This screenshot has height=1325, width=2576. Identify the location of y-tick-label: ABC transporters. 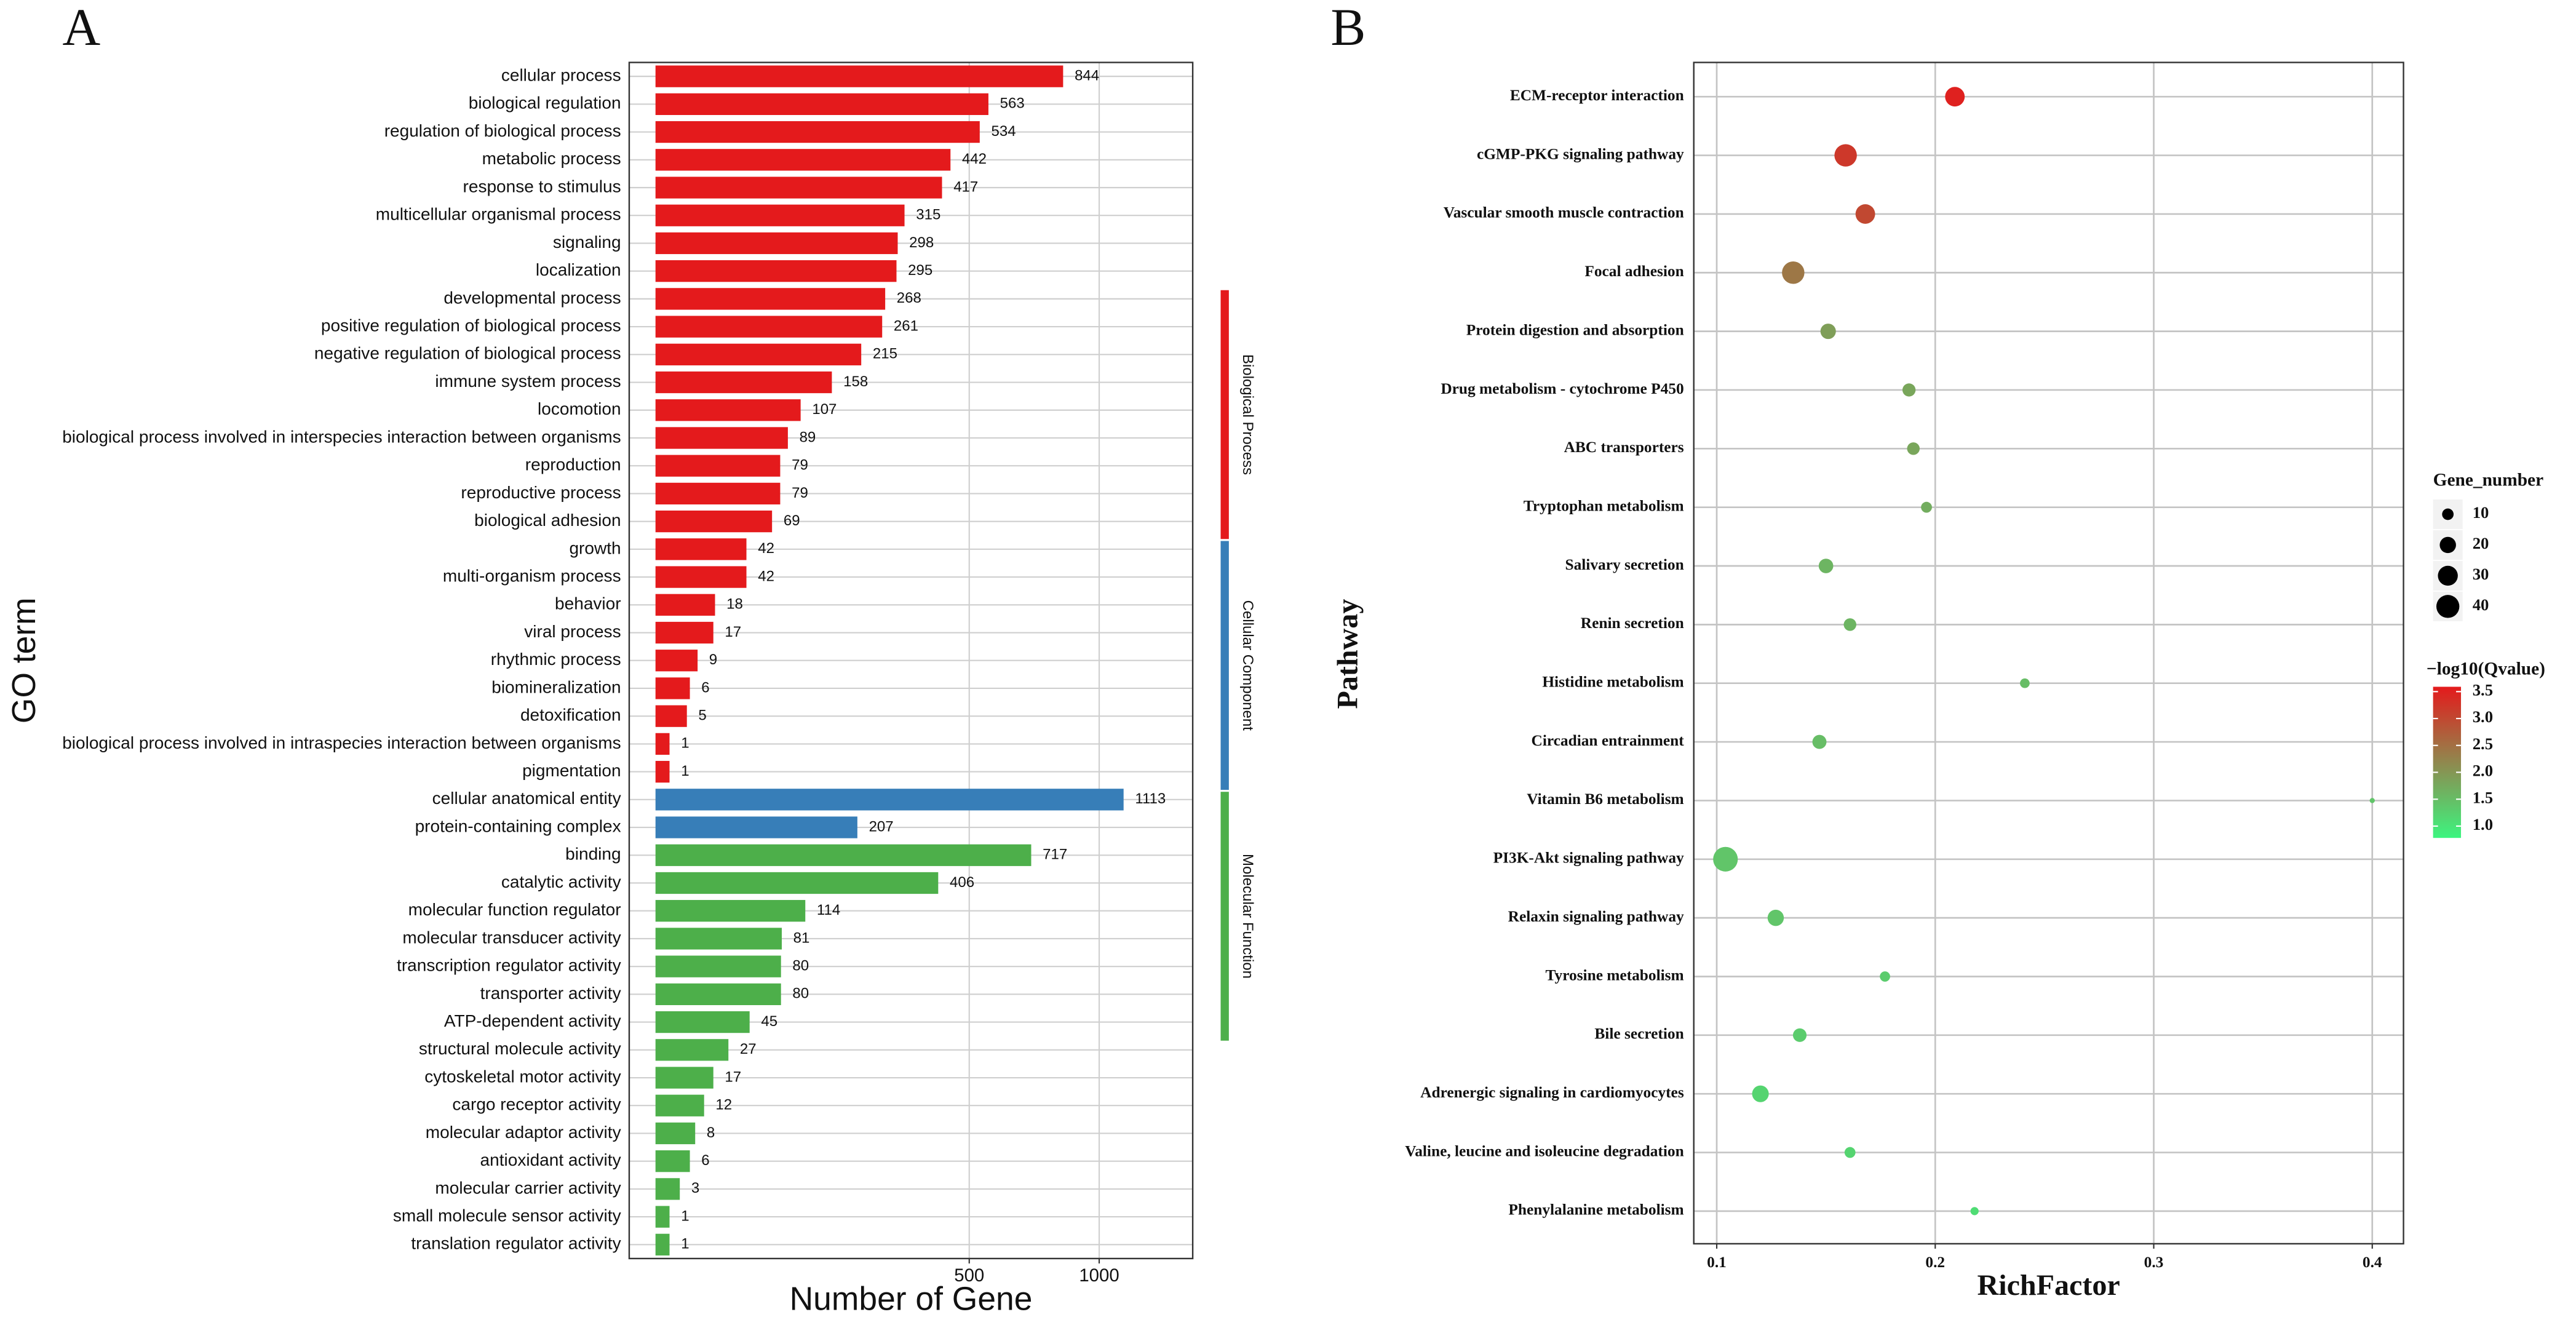
(1624, 447).